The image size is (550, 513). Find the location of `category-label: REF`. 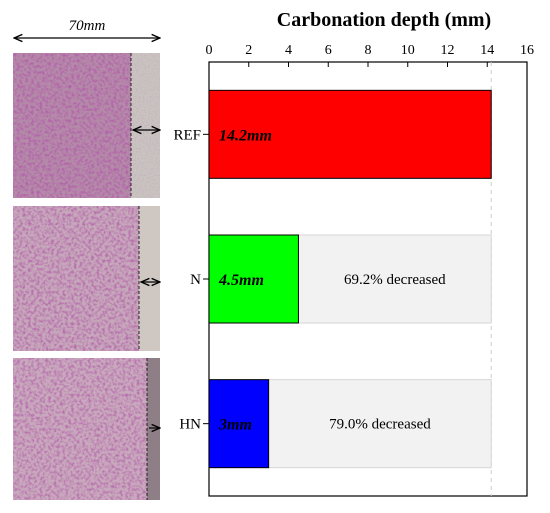

category-label: REF is located at coordinates (187, 135).